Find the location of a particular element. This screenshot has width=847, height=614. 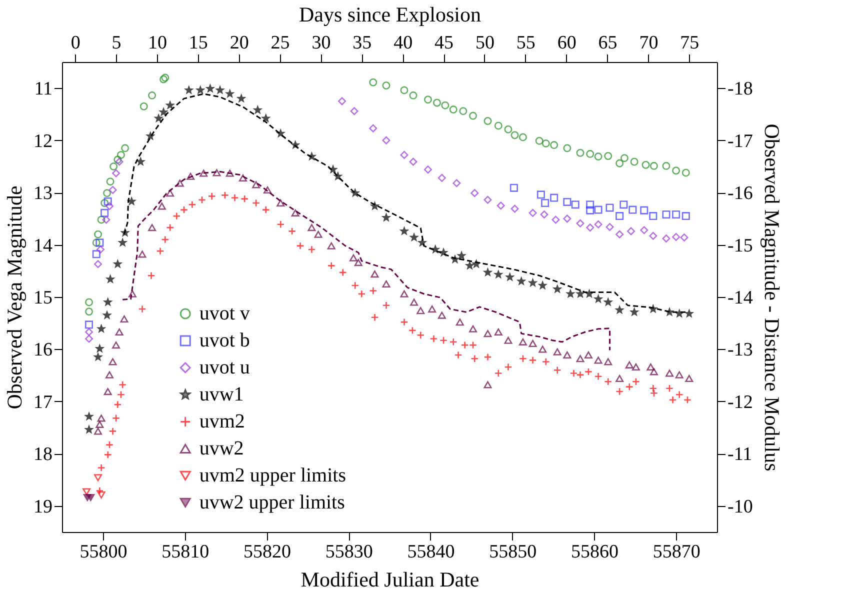

legend-label: uvm2 is located at coordinates (222, 421).